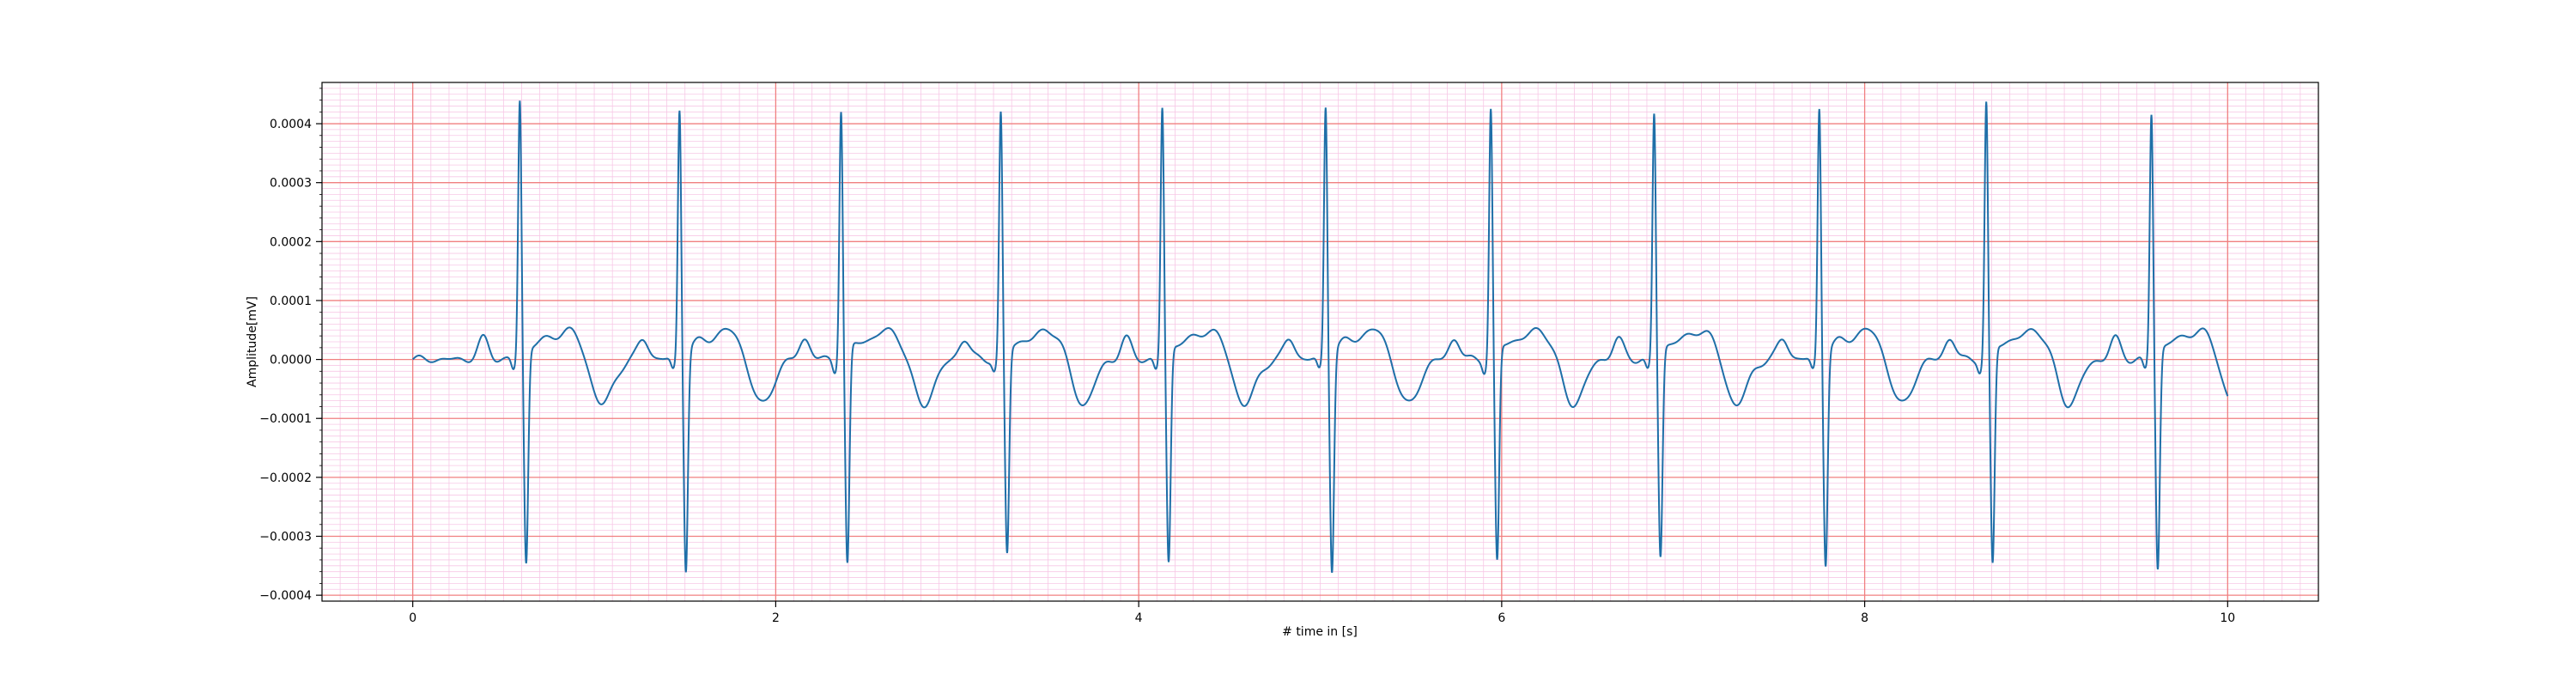  What do you see at coordinates (285, 419) in the screenshot?
I see `y-tick-label: −0.0001` at bounding box center [285, 419].